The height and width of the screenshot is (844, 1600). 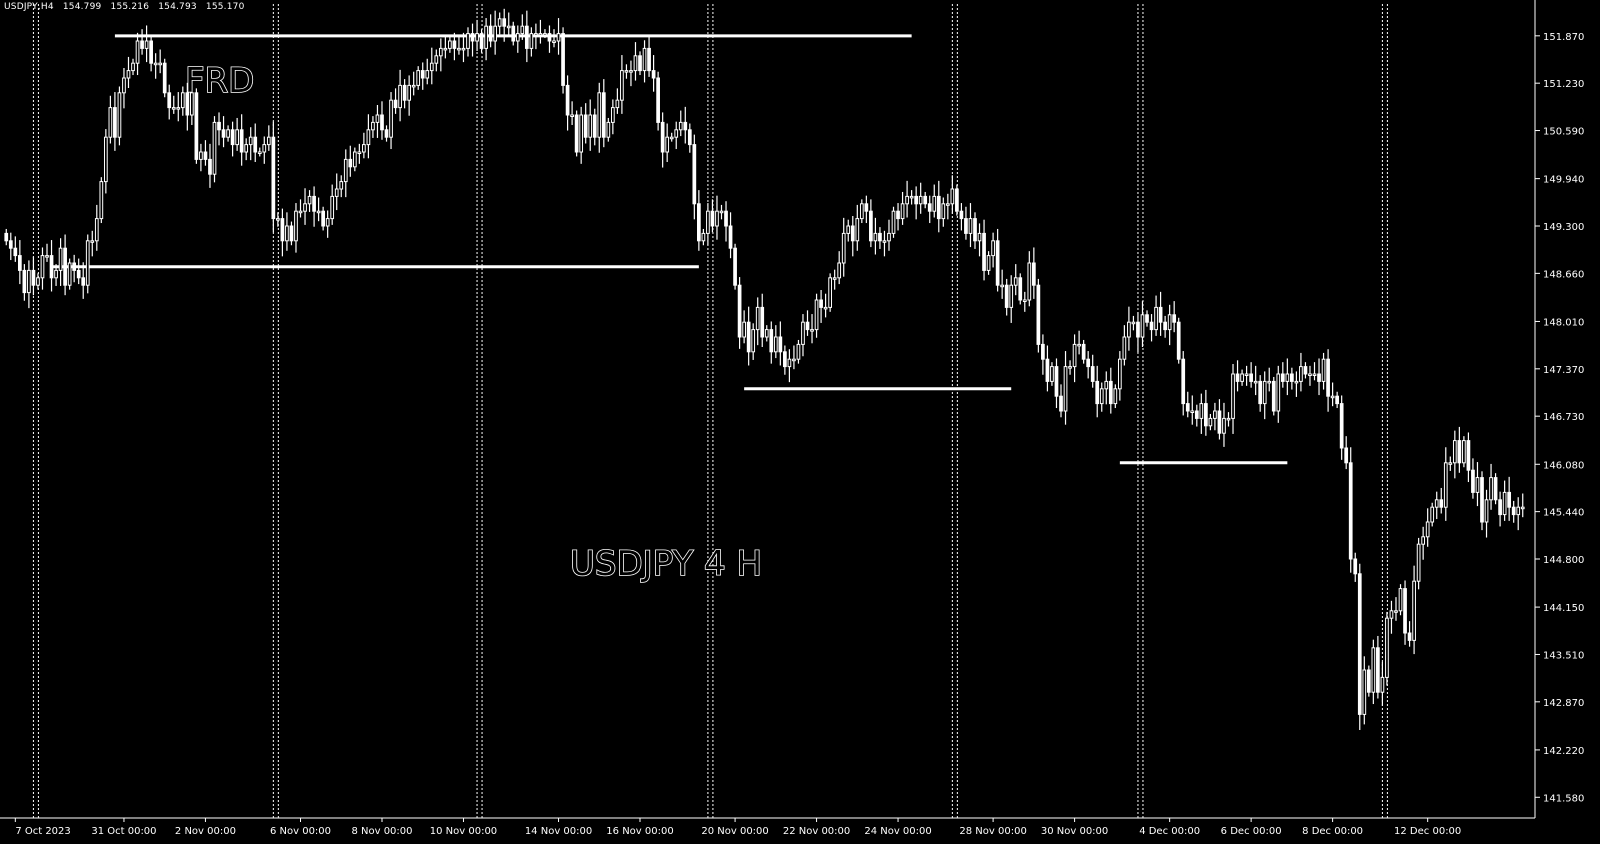 I want to click on price-tick-label: 143.510, so click(x=1563, y=655).